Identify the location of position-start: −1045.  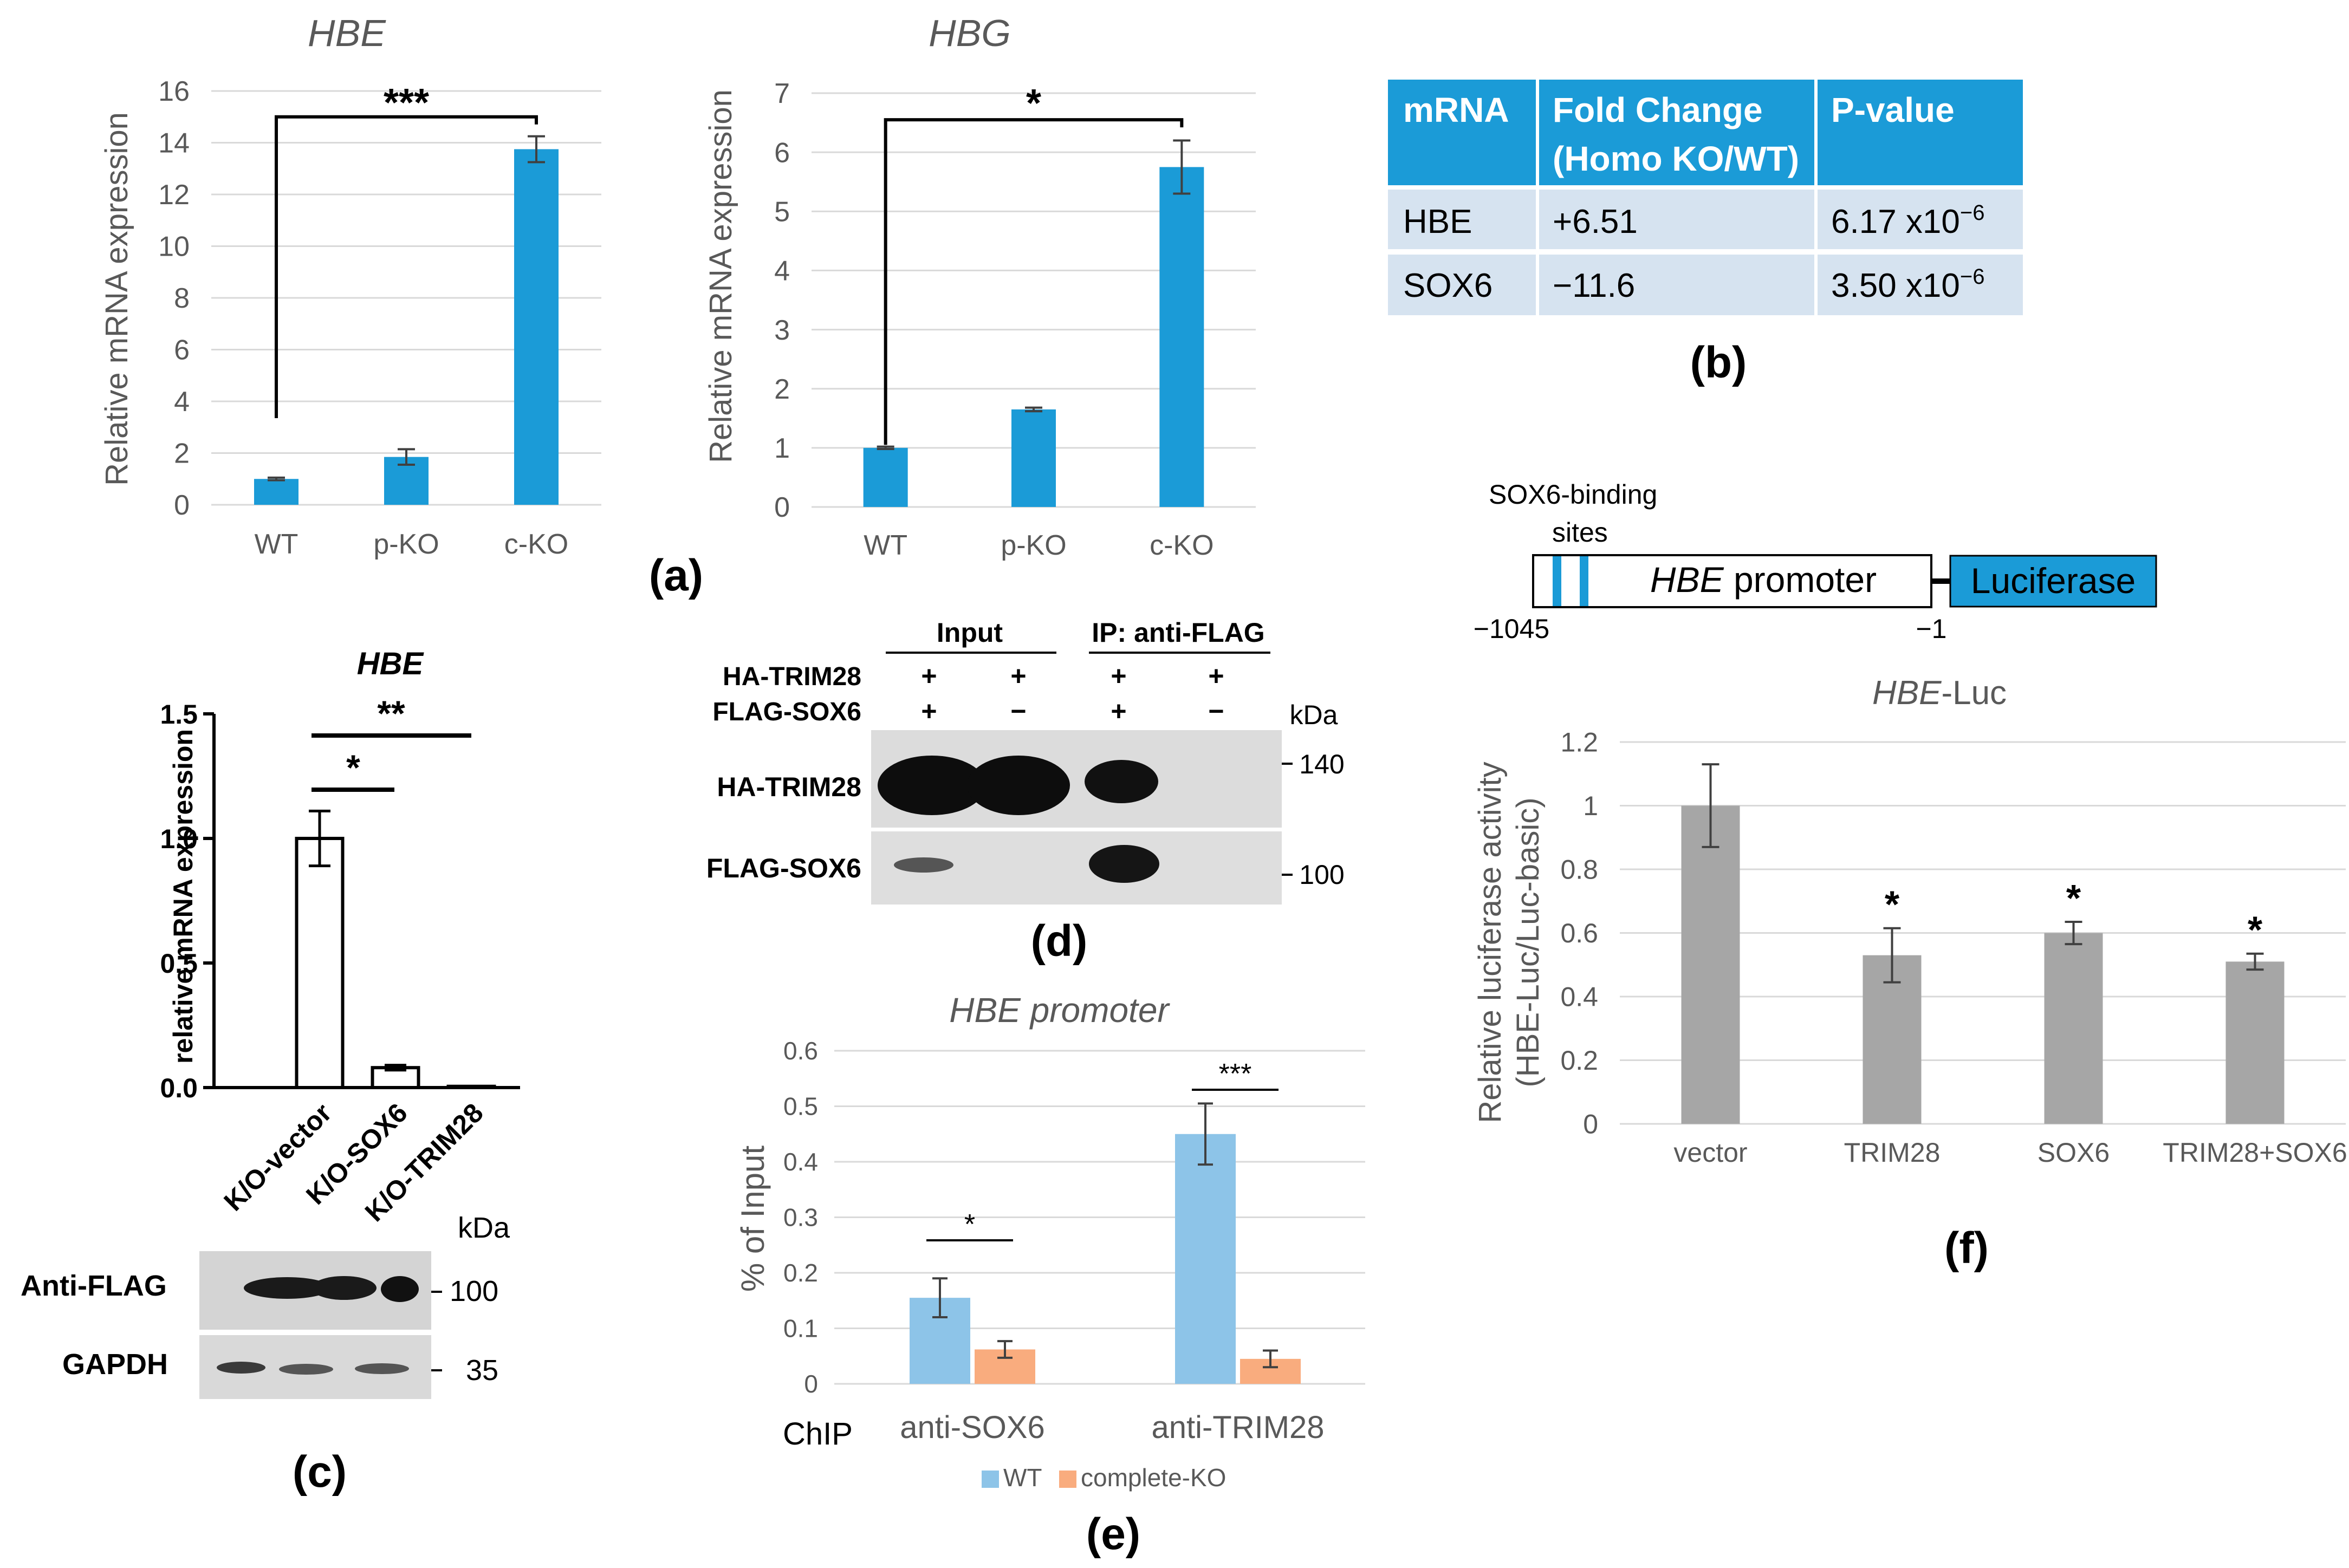
(1511, 629).